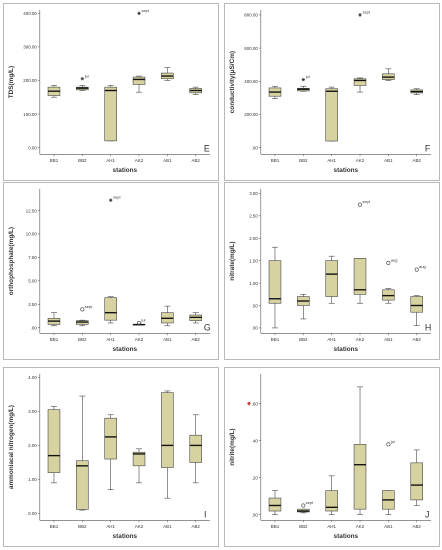 The height and width of the screenshot is (550, 442). I want to click on y-tick-label: 5.00, so click(32, 281).